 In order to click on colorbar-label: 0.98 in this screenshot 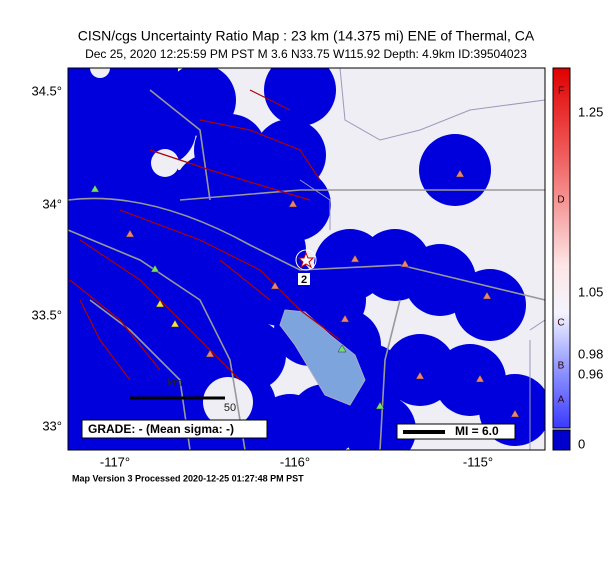, I will do `click(590, 353)`.